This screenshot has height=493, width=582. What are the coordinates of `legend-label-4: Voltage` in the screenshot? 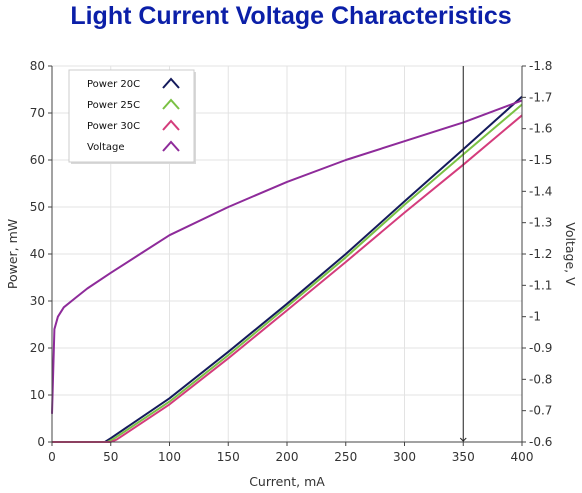 It's located at (106, 147).